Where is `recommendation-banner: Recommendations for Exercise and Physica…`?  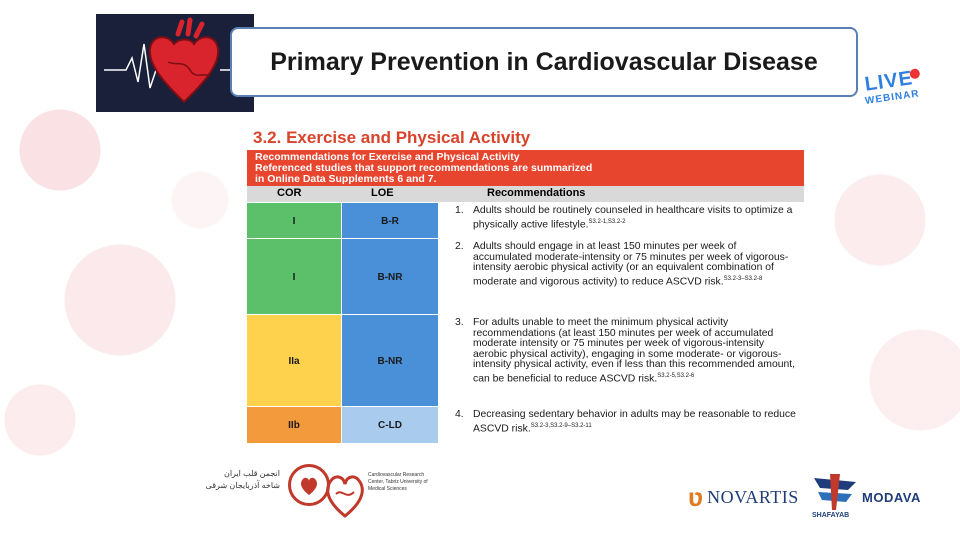
recommendation-banner: Recommendations for Exercise and Physica… is located at coordinates (525, 168).